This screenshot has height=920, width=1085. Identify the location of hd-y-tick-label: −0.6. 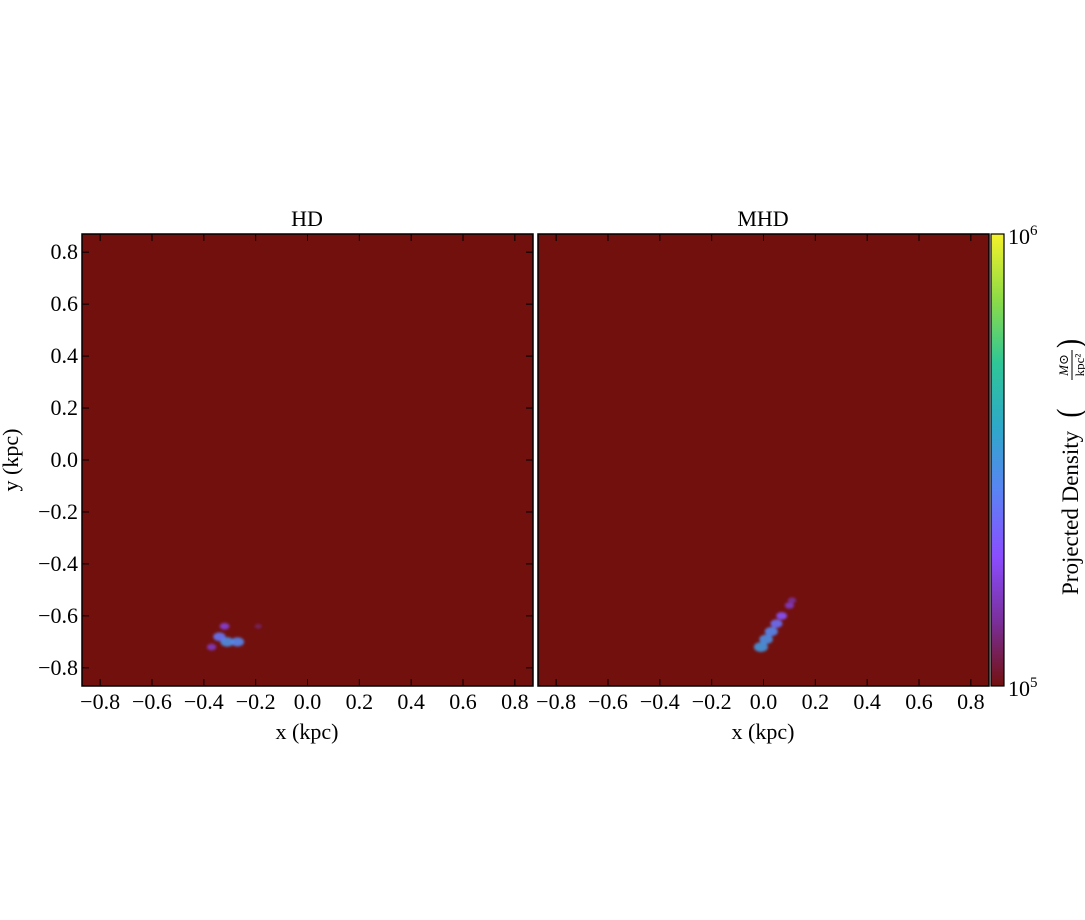
(58, 615).